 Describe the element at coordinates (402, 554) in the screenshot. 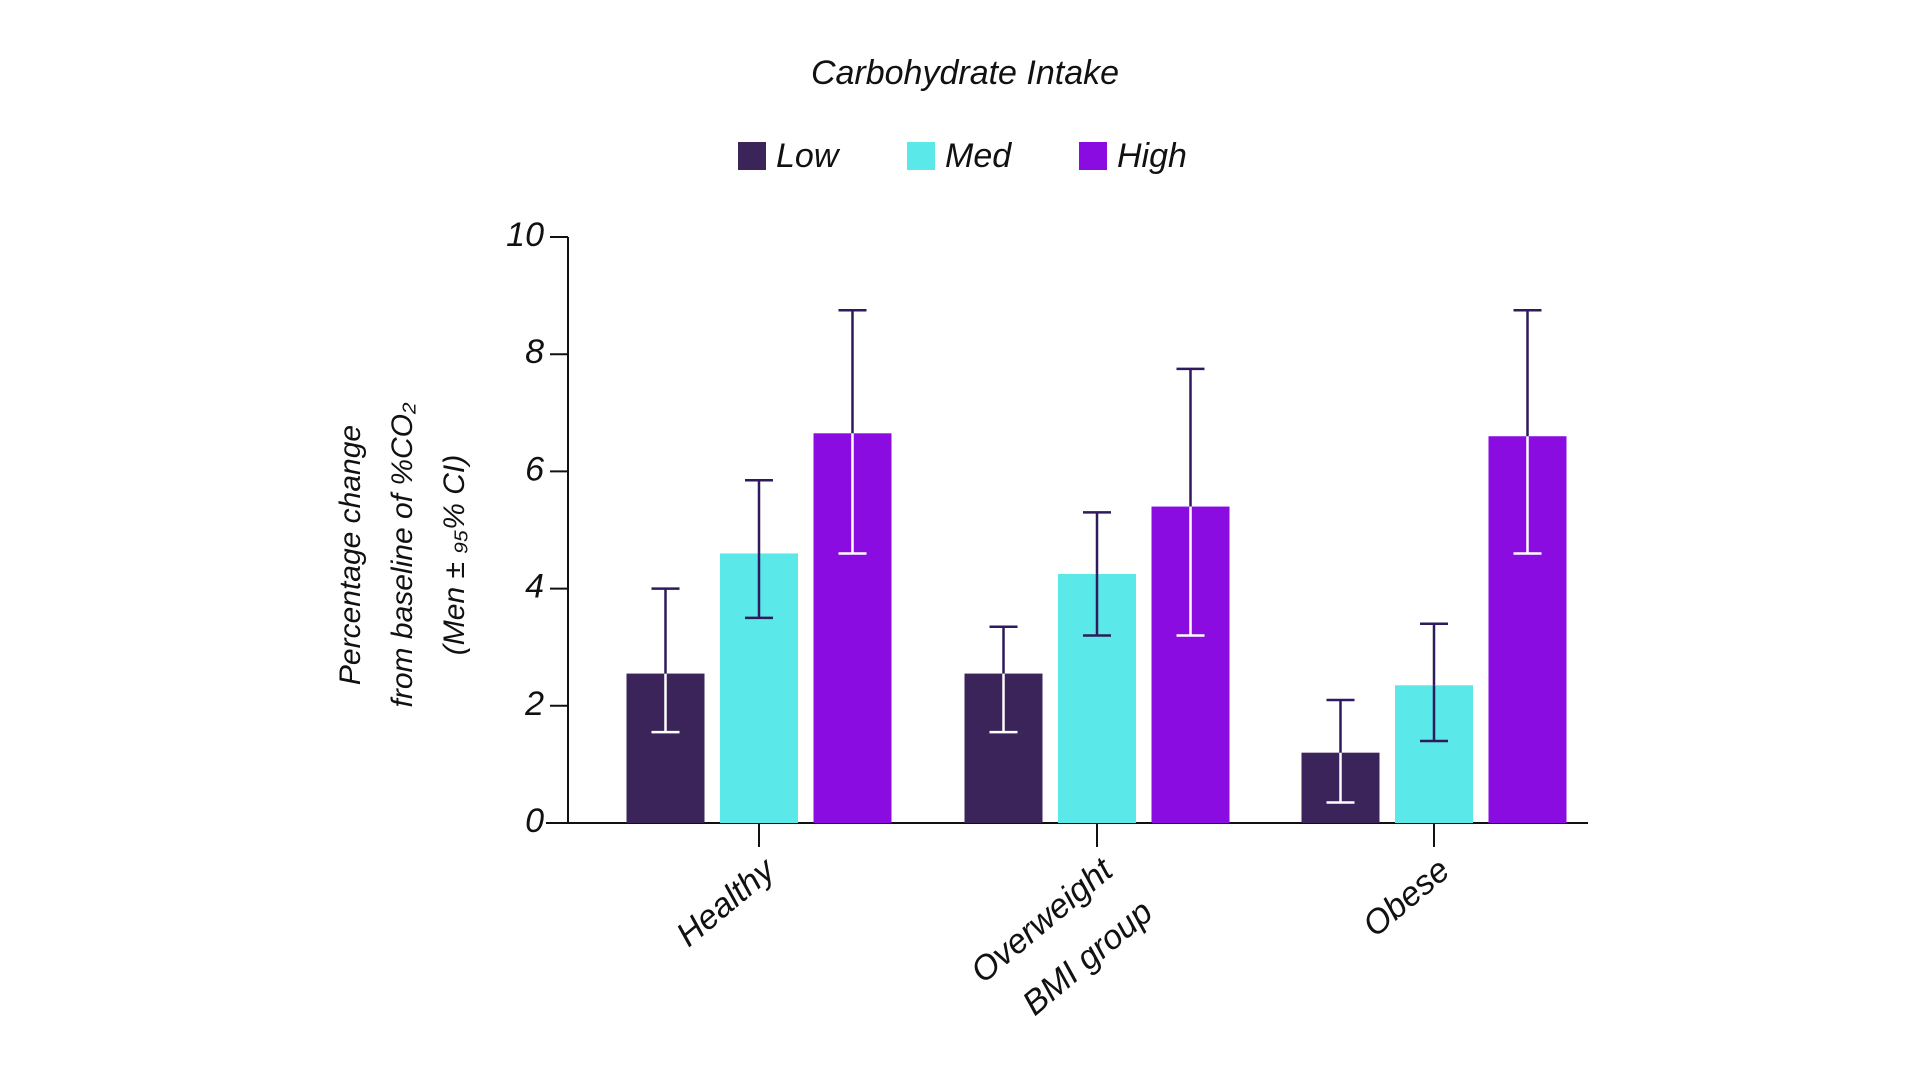

I see `y-axis-label: from baseline of %CO₂` at that location.